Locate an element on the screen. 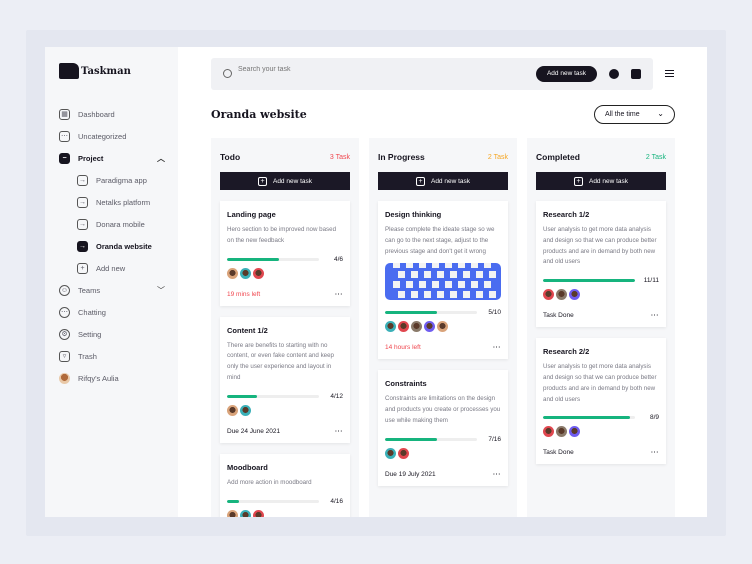 The height and width of the screenshot is (564, 752). sidebar-item-teams: ☺ Teams ﹀ is located at coordinates (115, 290).